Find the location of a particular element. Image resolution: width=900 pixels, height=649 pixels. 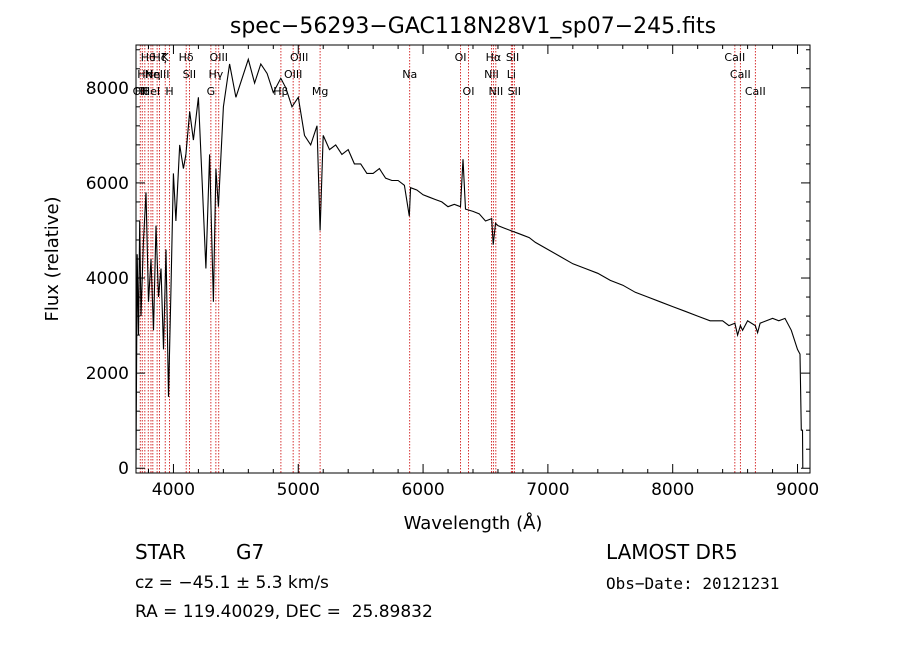

object-subclass: G7 is located at coordinates (250, 552).